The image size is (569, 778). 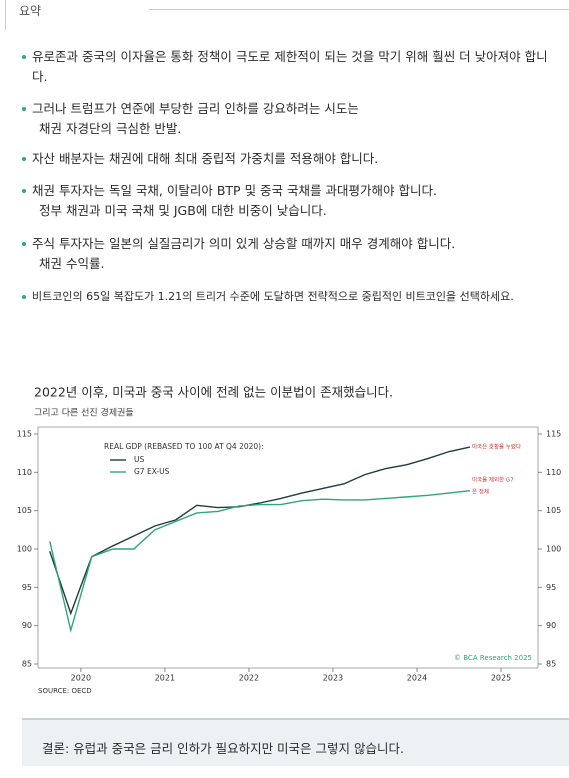 What do you see at coordinates (249, 678) in the screenshot?
I see `x-tick-label: 2022` at bounding box center [249, 678].